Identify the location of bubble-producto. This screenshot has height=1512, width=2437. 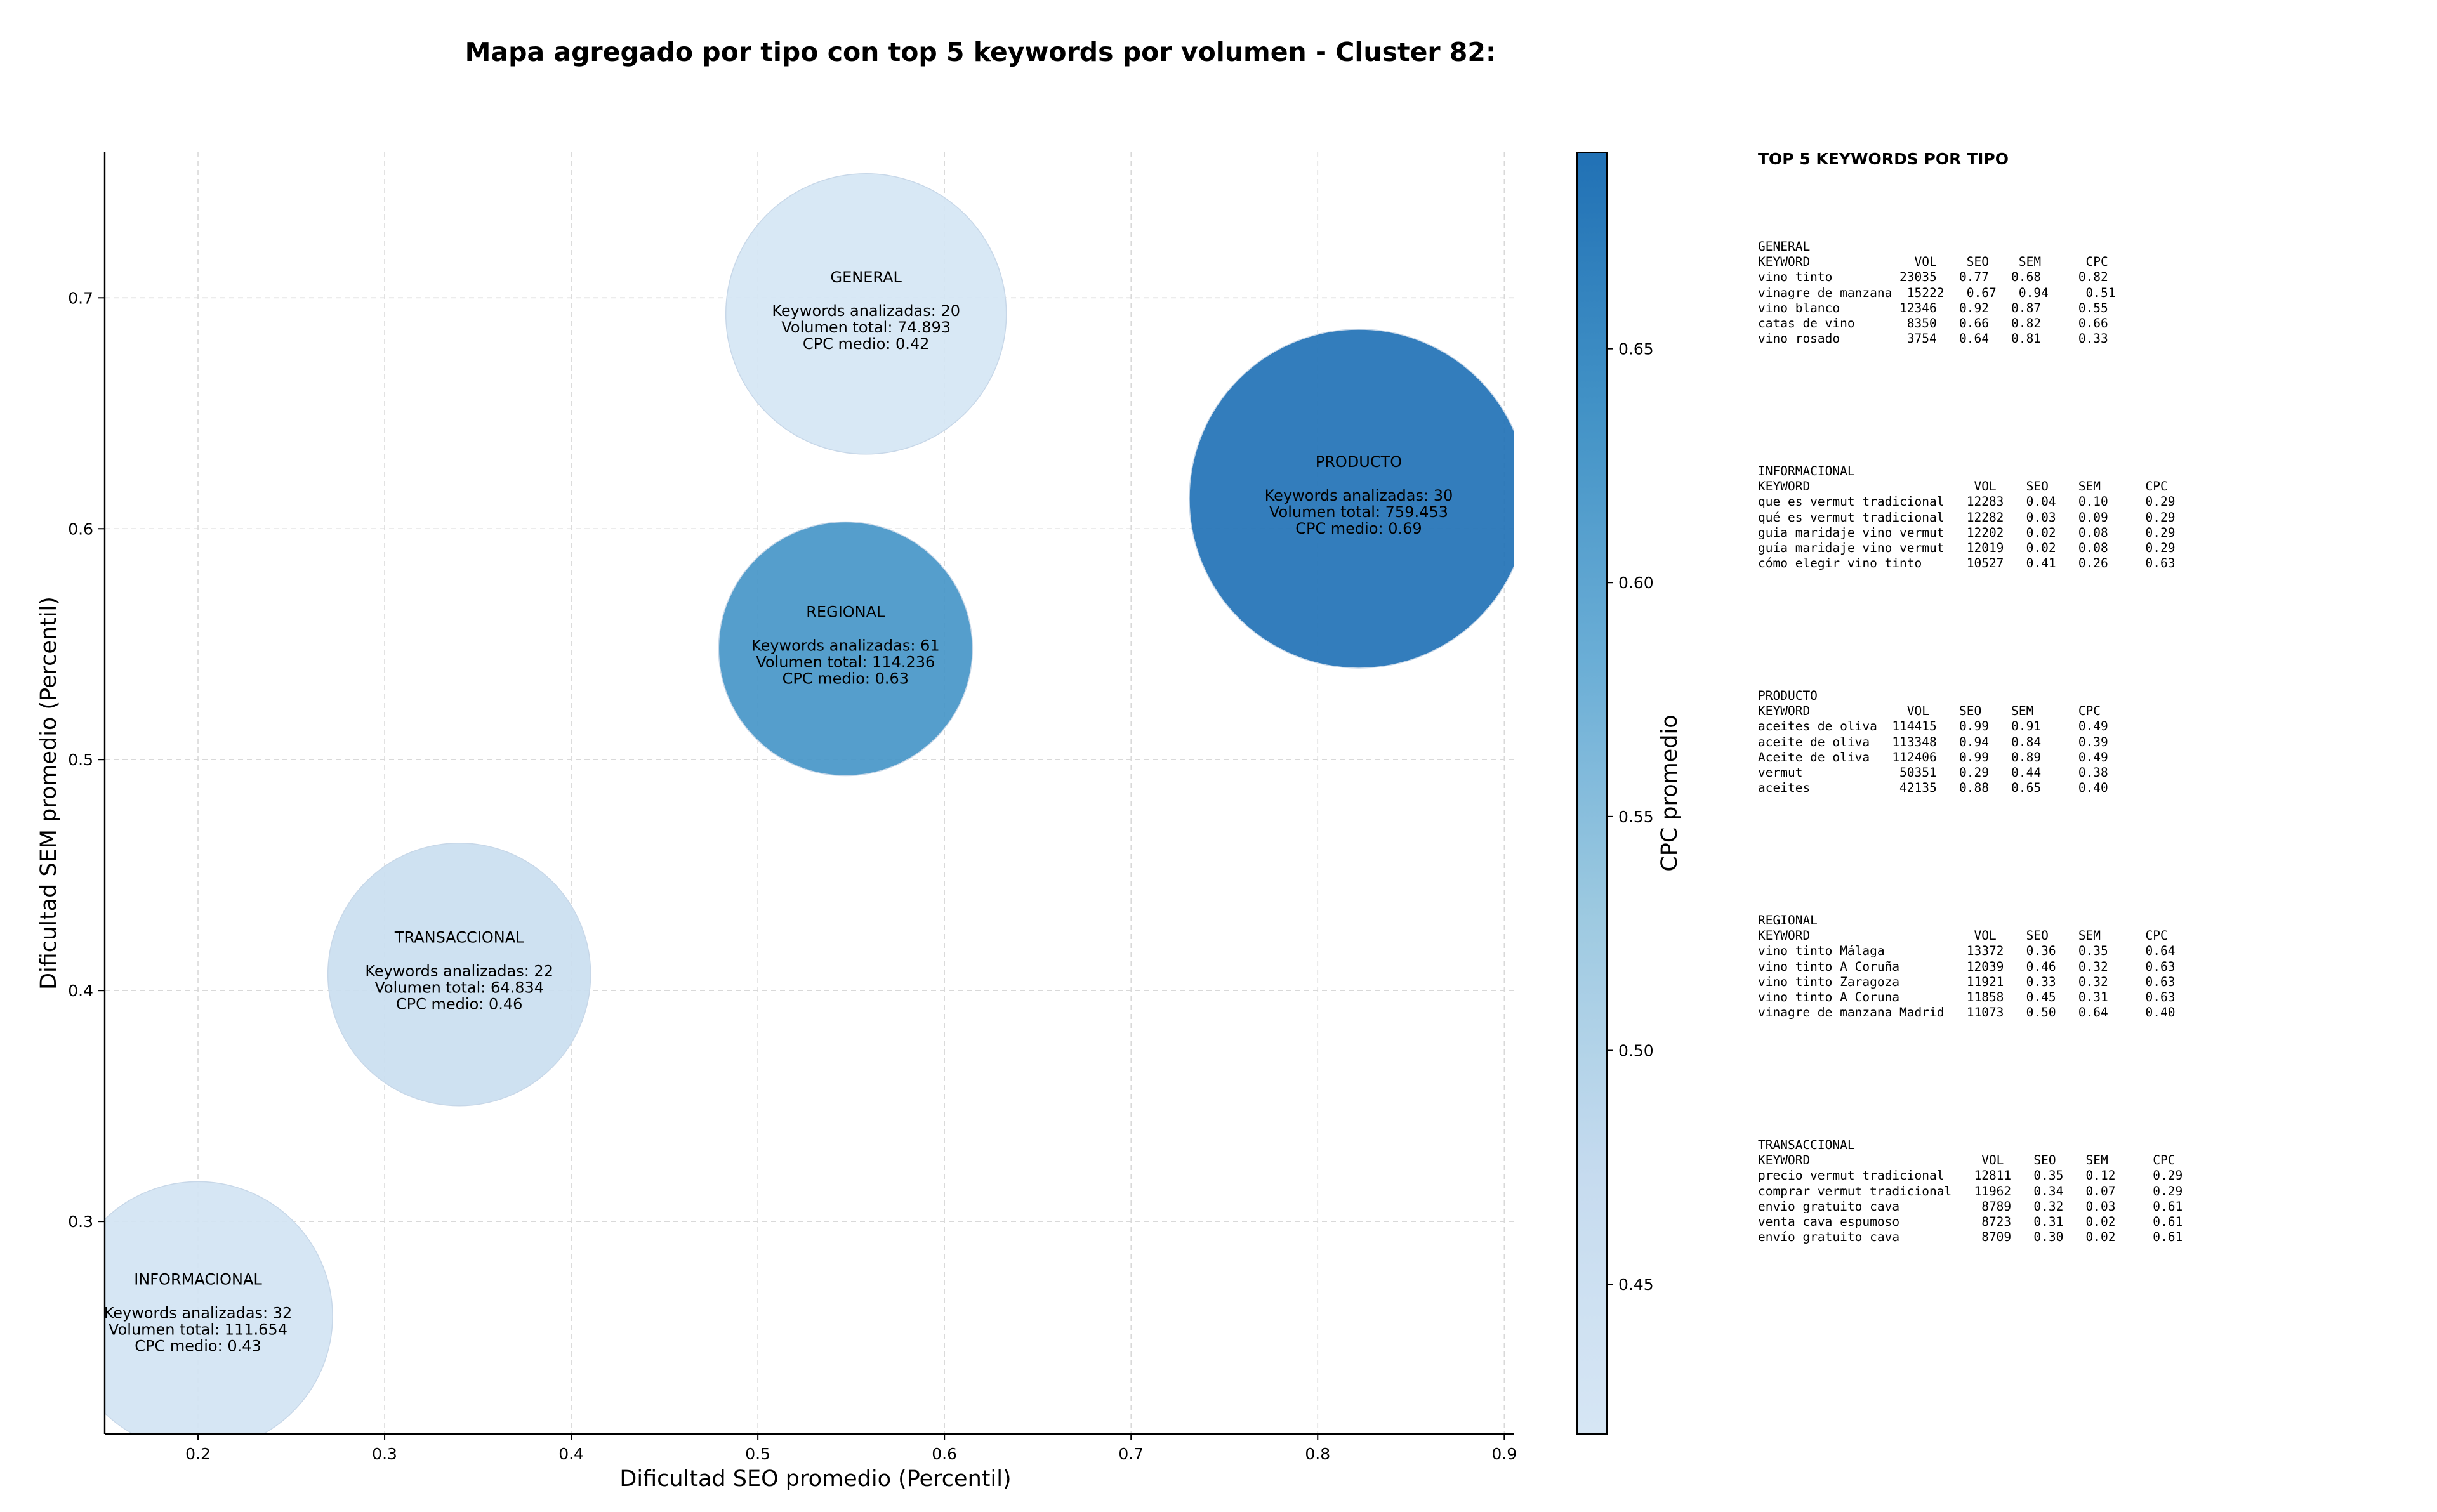
(1351, 499).